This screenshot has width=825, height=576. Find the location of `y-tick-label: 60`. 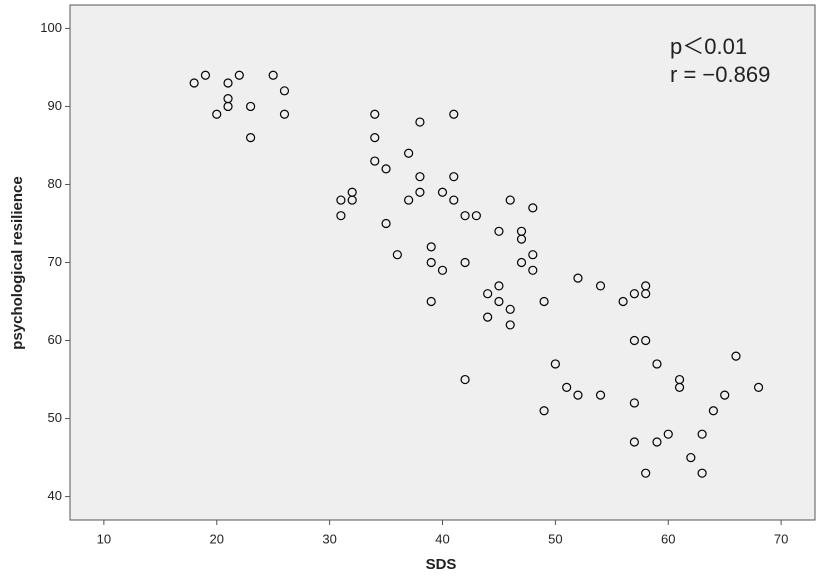

y-tick-label: 60 is located at coordinates (55, 339).